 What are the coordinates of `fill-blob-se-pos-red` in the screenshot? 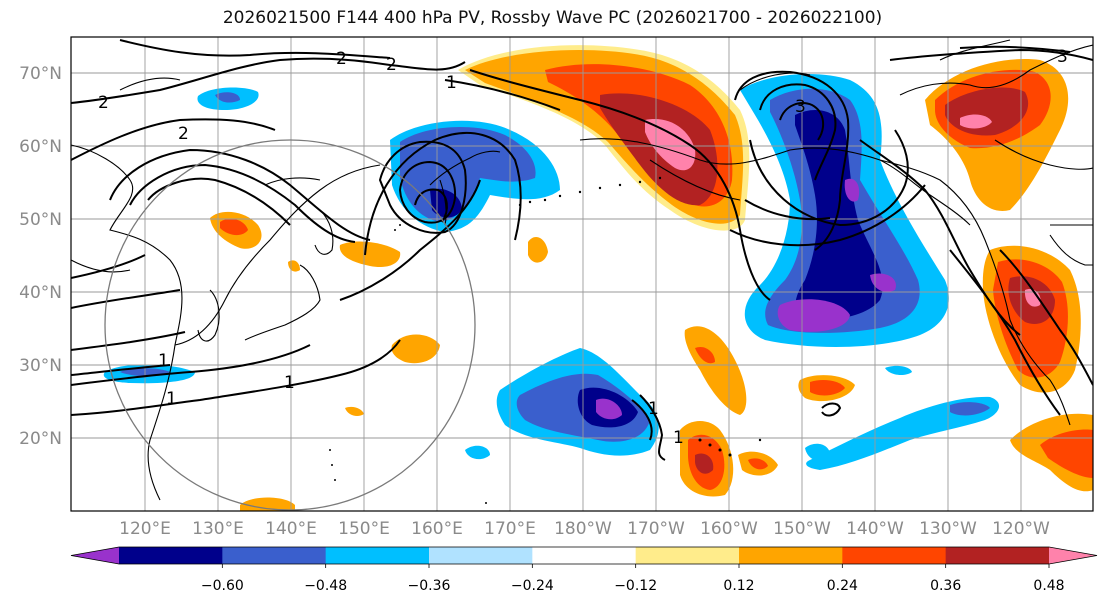 It's located at (1066, 453).